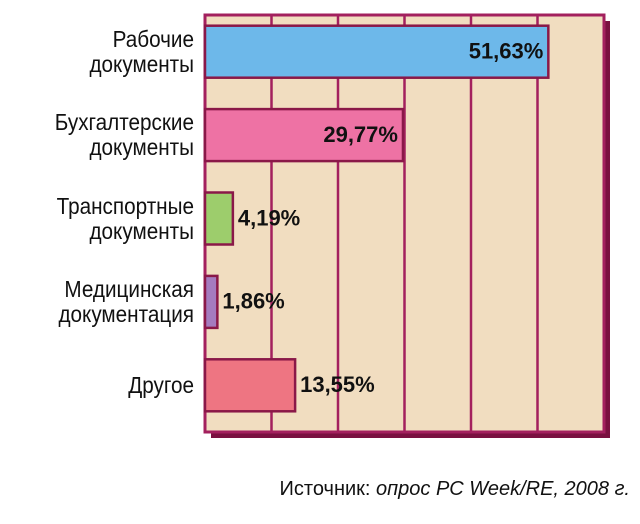 This screenshot has height=524, width=640. What do you see at coordinates (269, 217) in the screenshot?
I see `value-label: 4,19%` at bounding box center [269, 217].